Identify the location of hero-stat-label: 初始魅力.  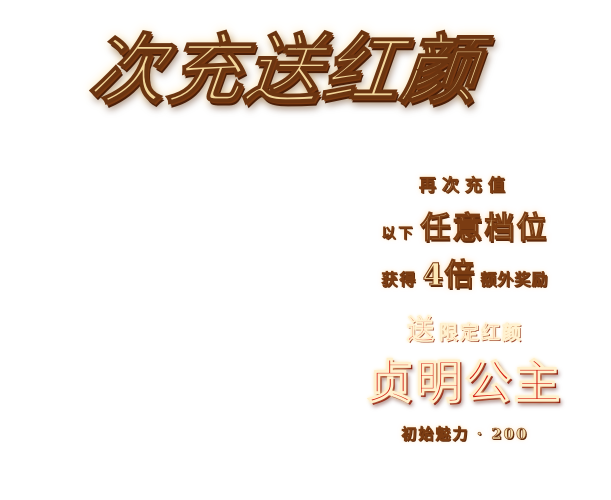
(435, 434).